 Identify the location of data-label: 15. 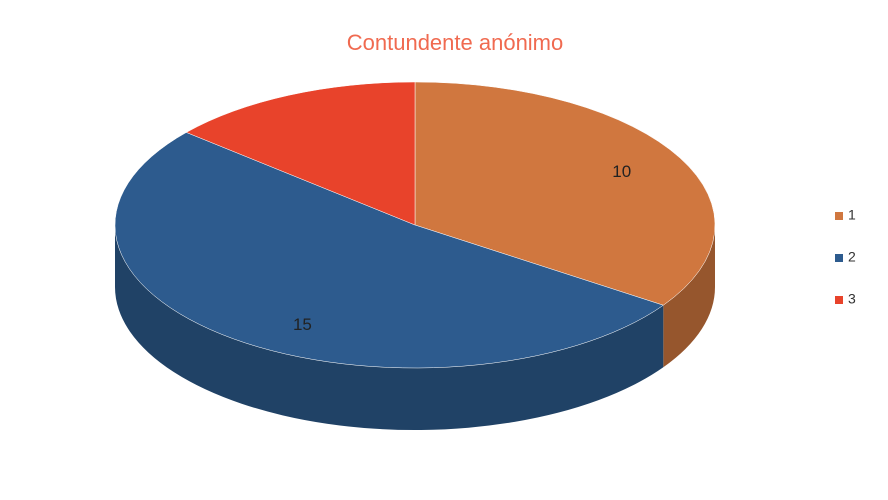
(302, 324).